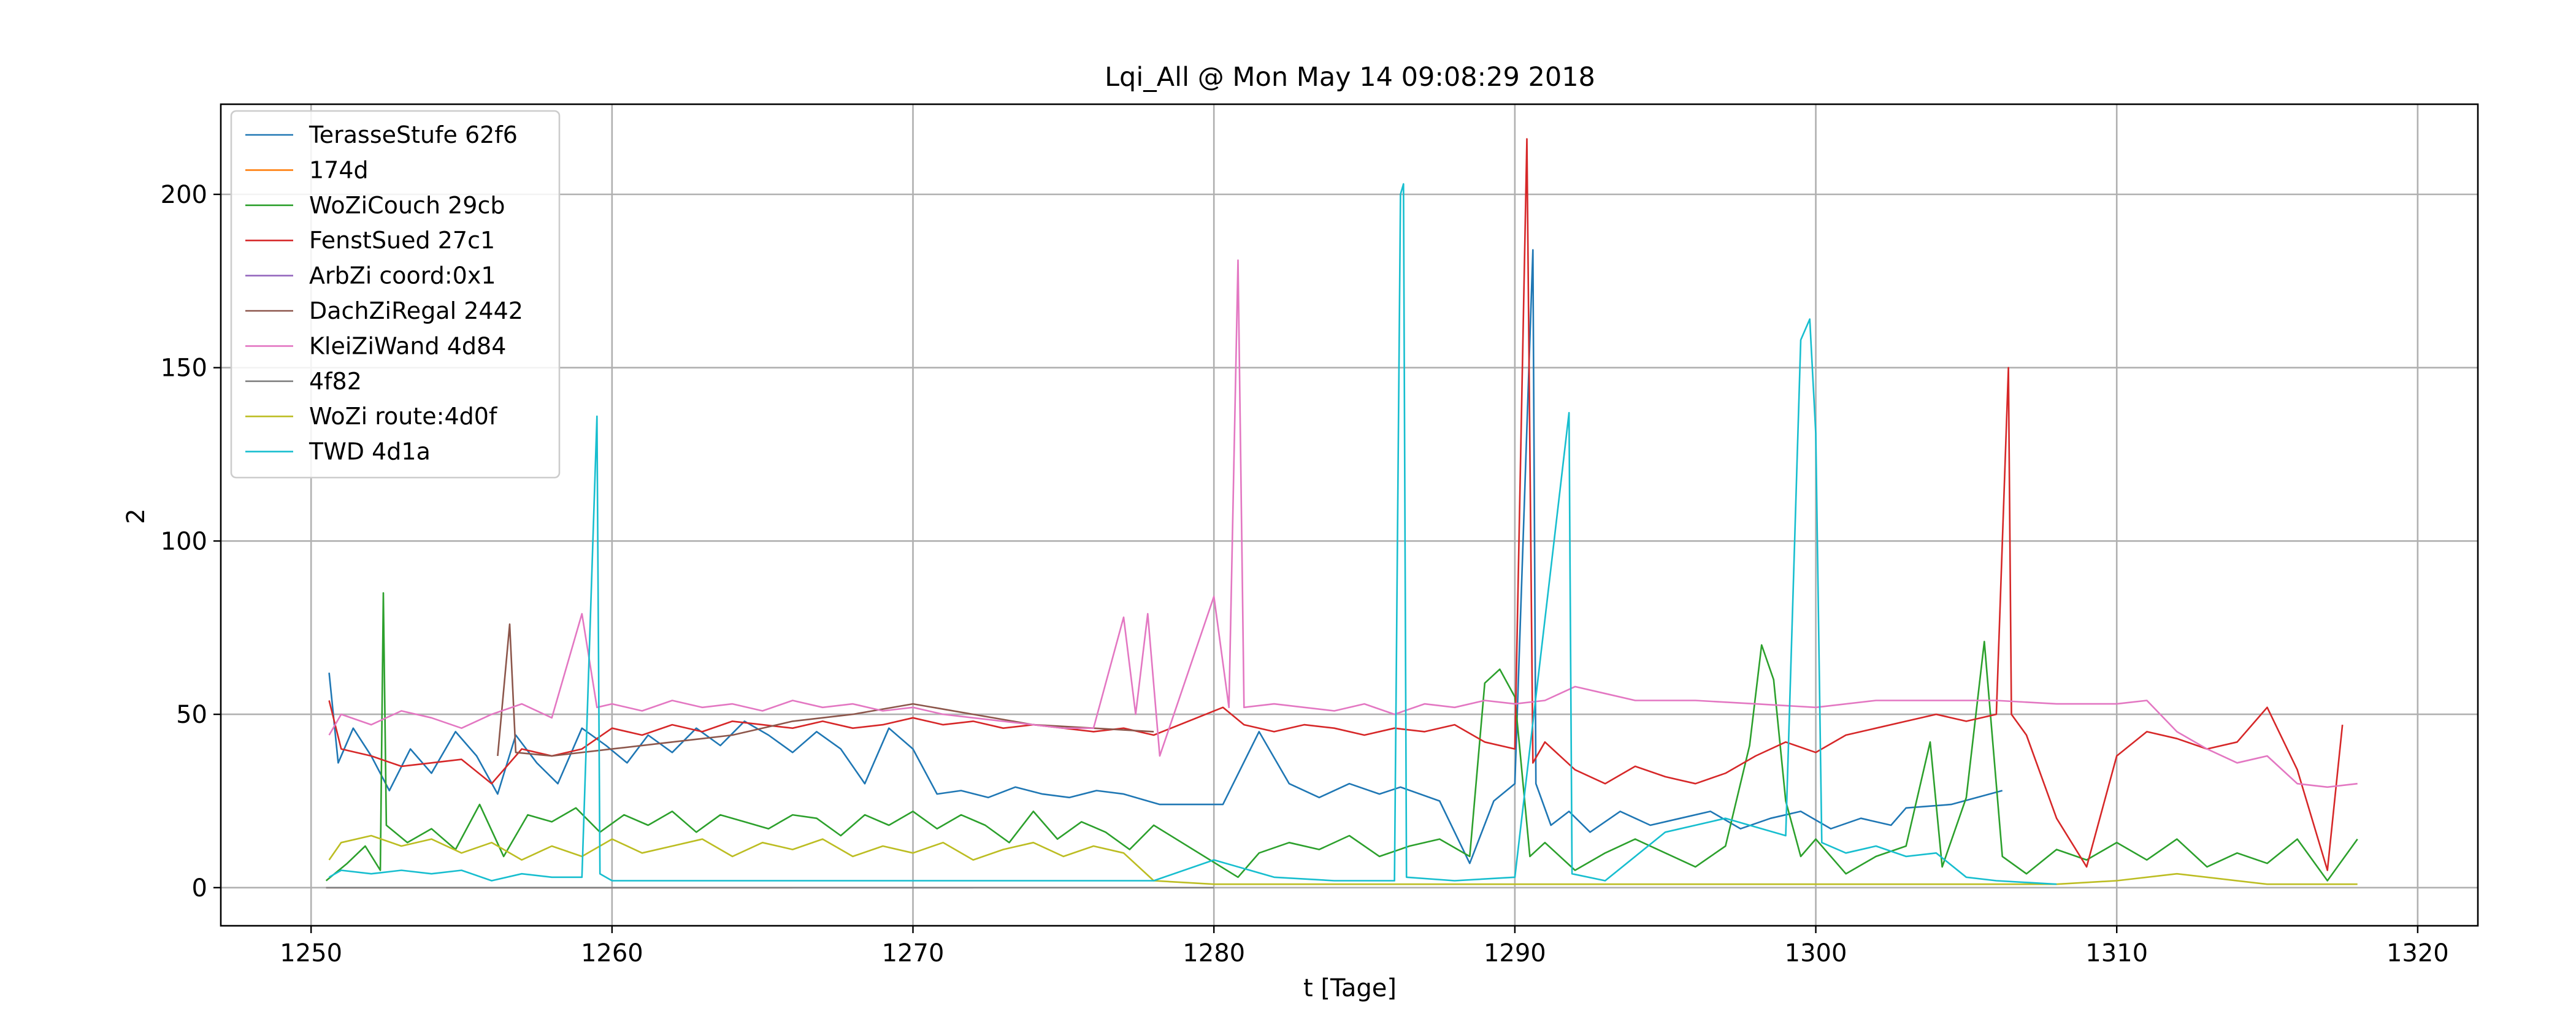 Image resolution: width=2576 pixels, height=1030 pixels. I want to click on x-tick-label: 1320, so click(2417, 953).